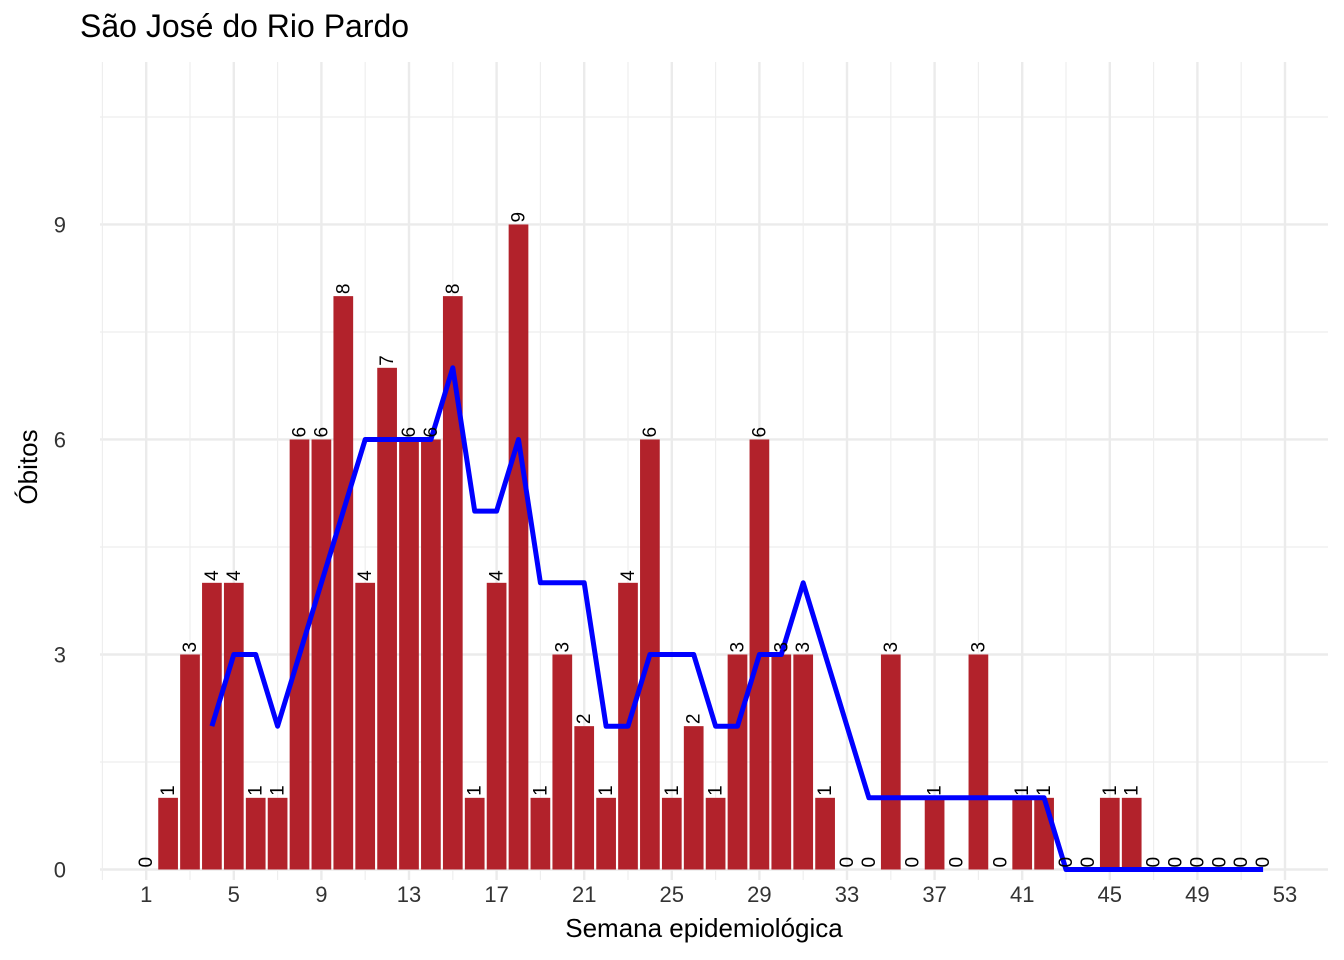 The image size is (1344, 960). I want to click on x-tick-label: 5, so click(234, 894).